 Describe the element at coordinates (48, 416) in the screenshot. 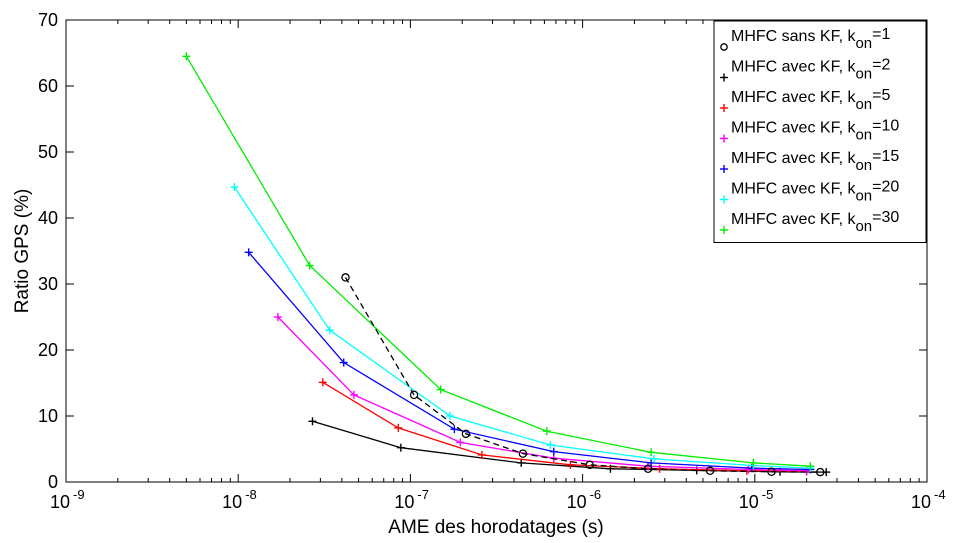

I see `y-tick-label: 10` at that location.